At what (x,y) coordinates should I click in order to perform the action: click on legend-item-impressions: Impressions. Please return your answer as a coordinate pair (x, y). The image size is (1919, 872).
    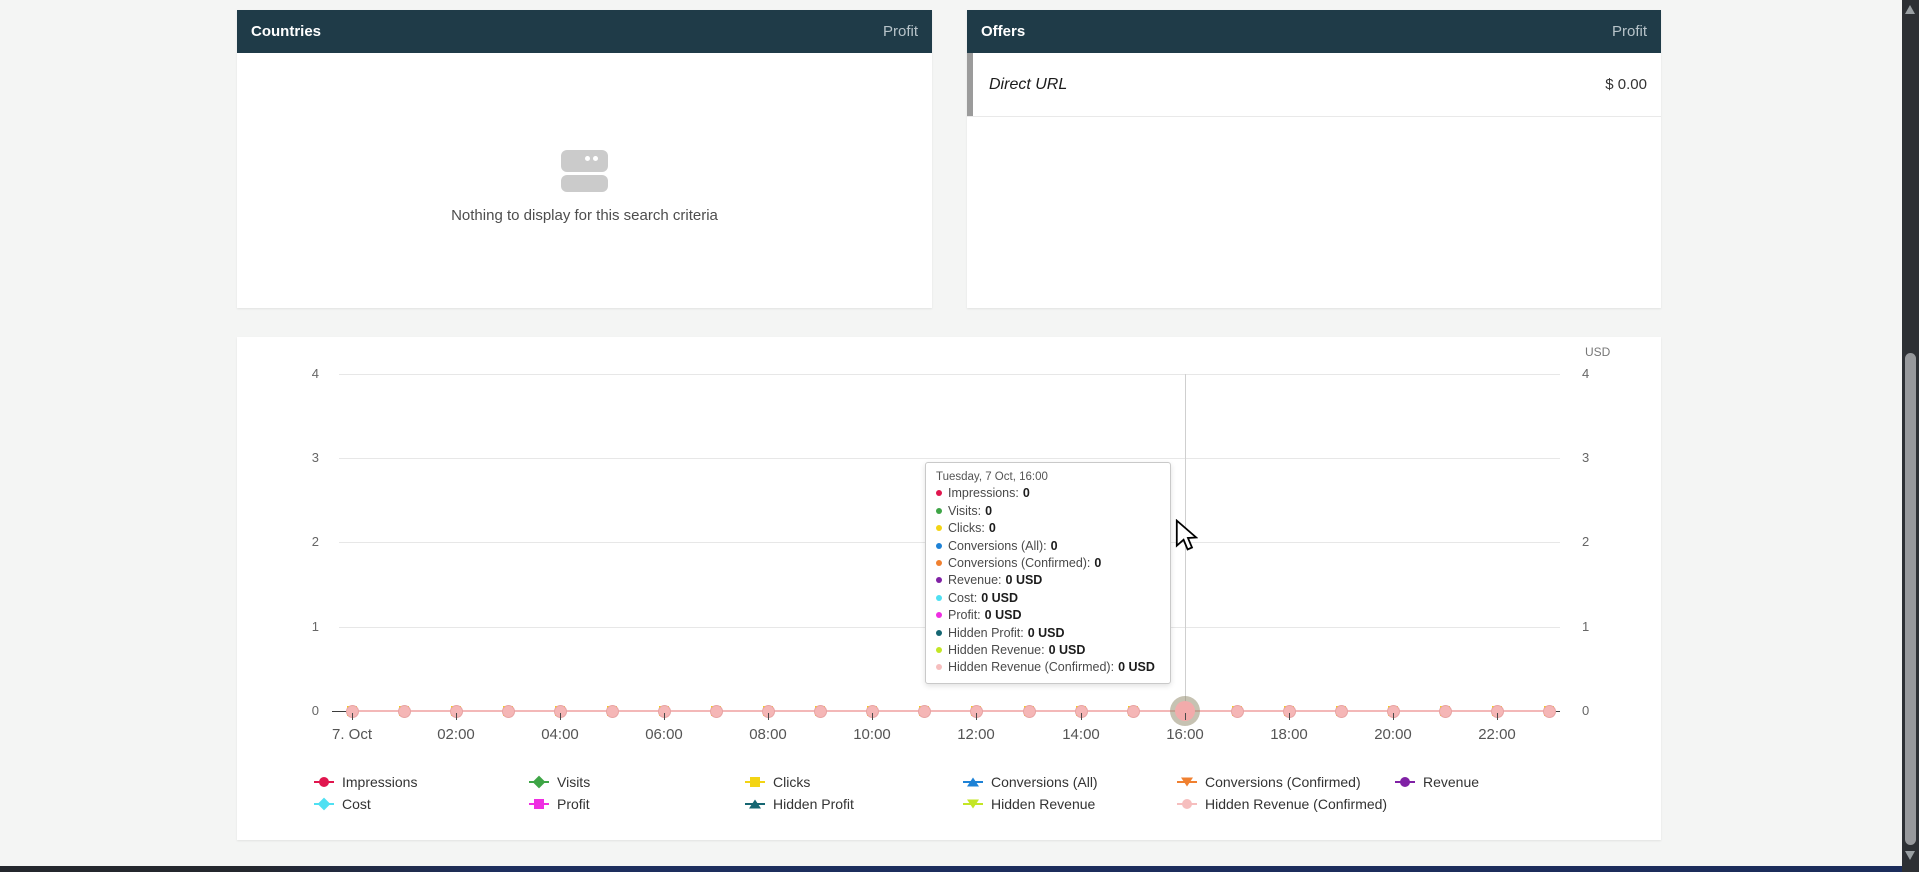
    Looking at the image, I should click on (365, 782).